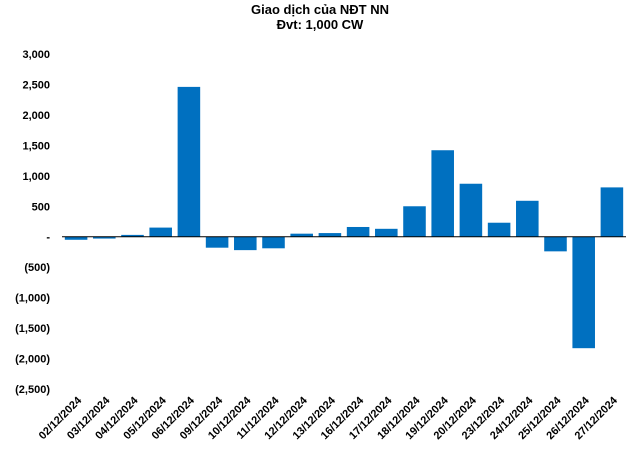 Image resolution: width=640 pixels, height=450 pixels. What do you see at coordinates (32, 360) in the screenshot?
I see `y-tick-label: (2,000)` at bounding box center [32, 360].